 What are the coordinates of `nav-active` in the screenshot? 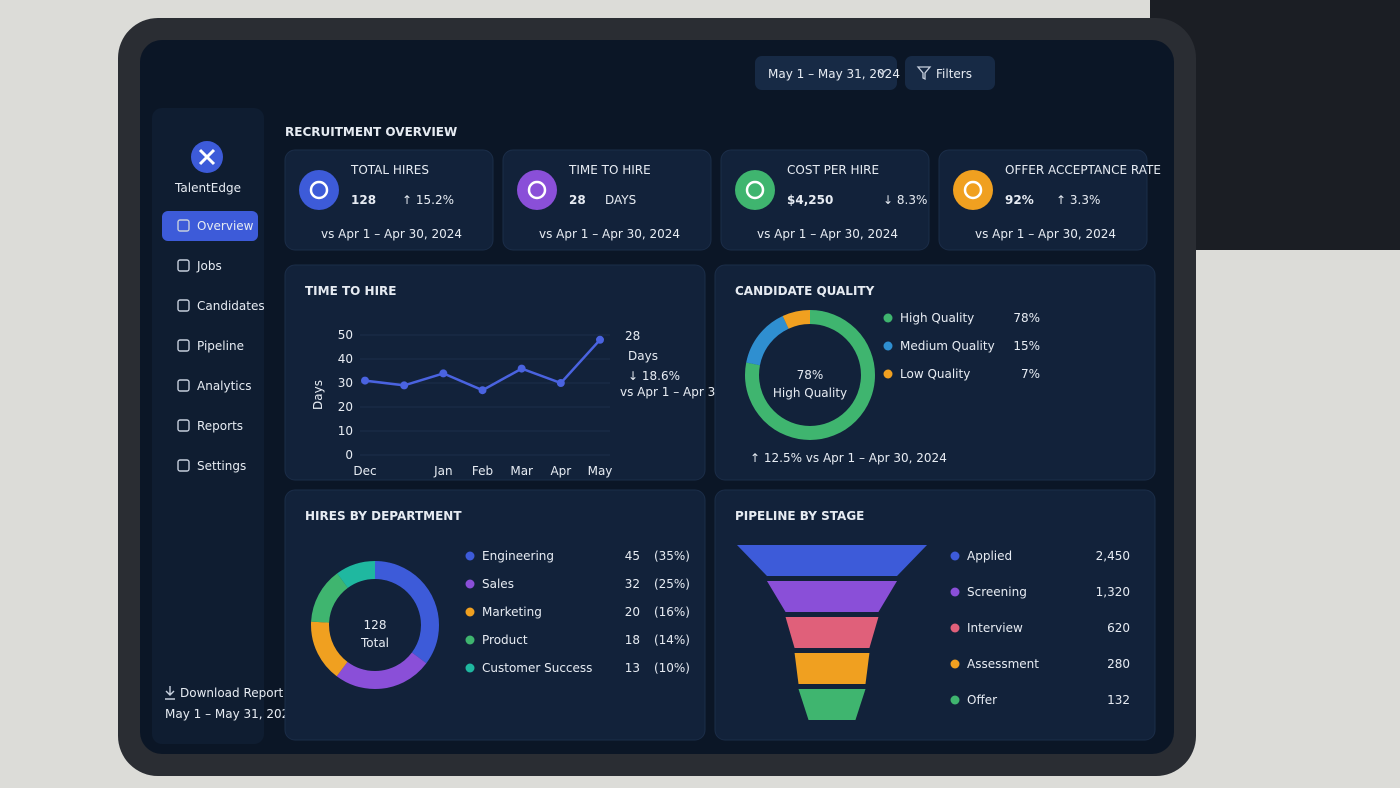 It's located at (210, 226).